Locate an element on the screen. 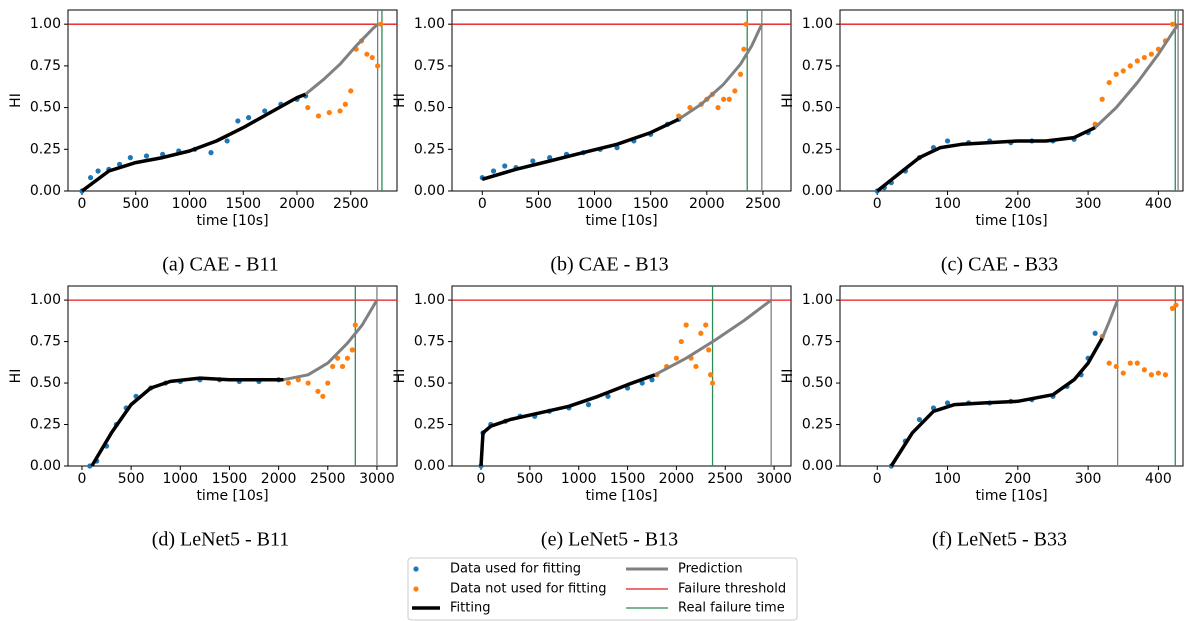 This screenshot has width=1192, height=621. y-tick-label: 1.00 is located at coordinates (817, 24).